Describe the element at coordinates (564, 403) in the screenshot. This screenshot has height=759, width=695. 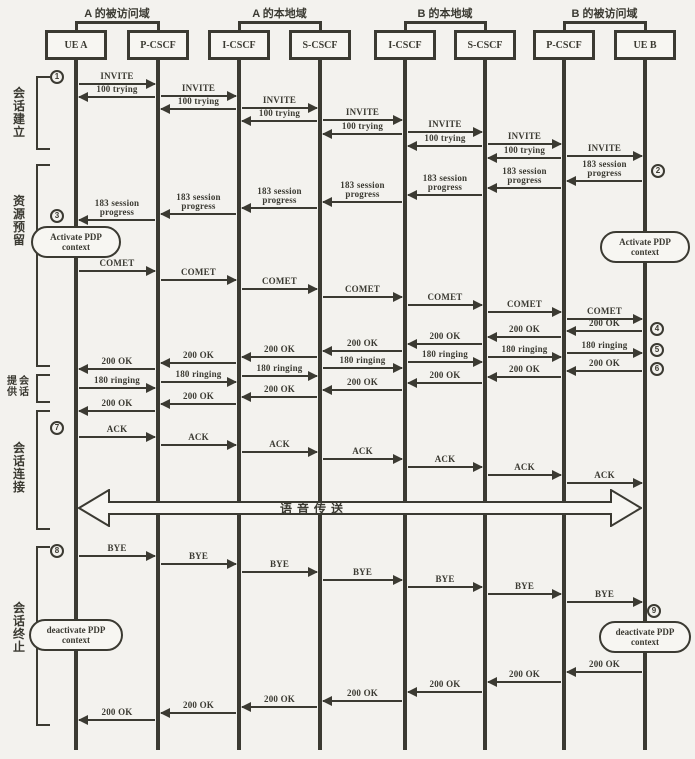
I see `lifeline-p-cscf-b` at that location.